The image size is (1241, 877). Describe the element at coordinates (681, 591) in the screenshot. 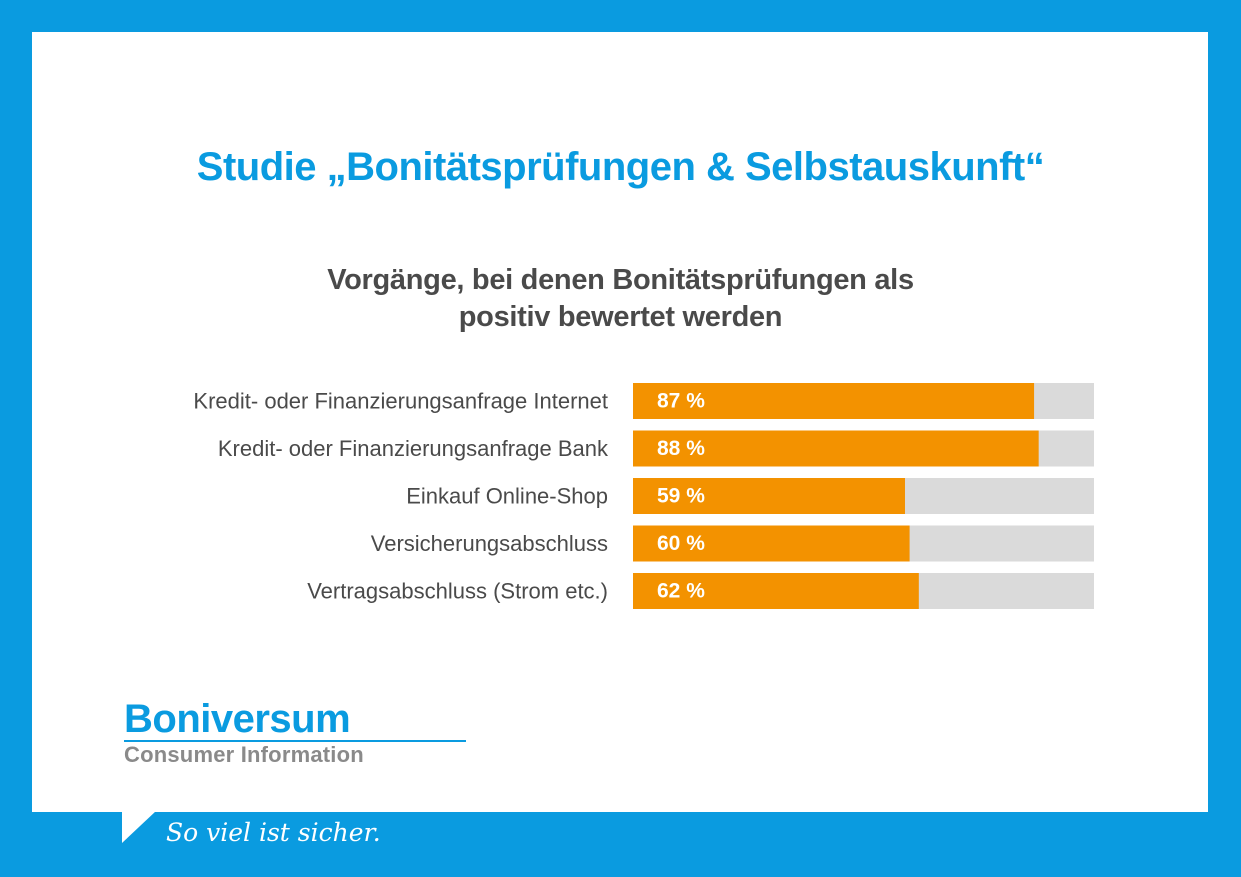

I see `bar-value-label: 62 %` at that location.